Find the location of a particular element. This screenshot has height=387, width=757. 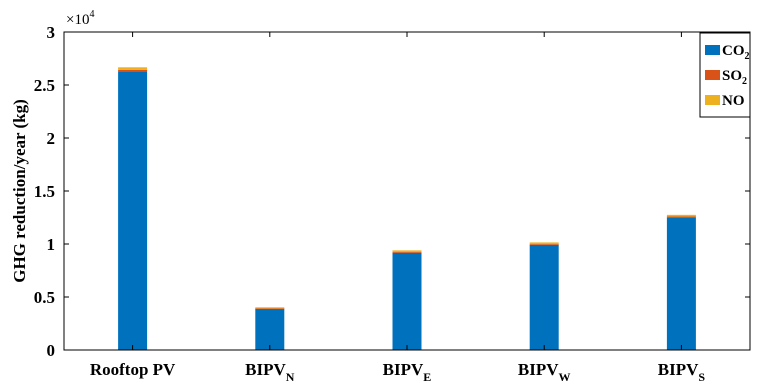

x-tick-label: Rooftop PV is located at coordinates (133, 369).